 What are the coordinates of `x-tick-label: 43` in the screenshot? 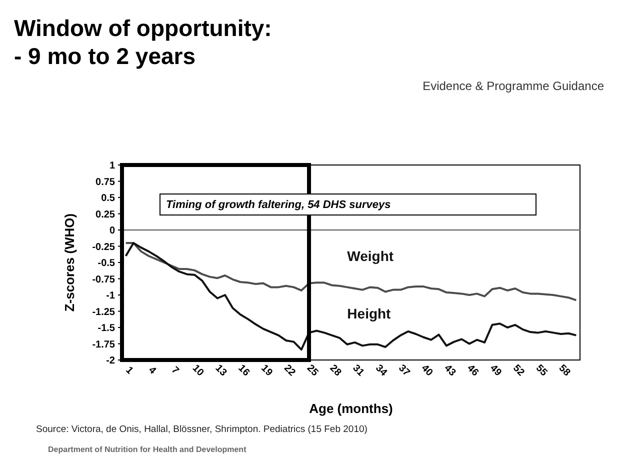 It's located at (450, 370).